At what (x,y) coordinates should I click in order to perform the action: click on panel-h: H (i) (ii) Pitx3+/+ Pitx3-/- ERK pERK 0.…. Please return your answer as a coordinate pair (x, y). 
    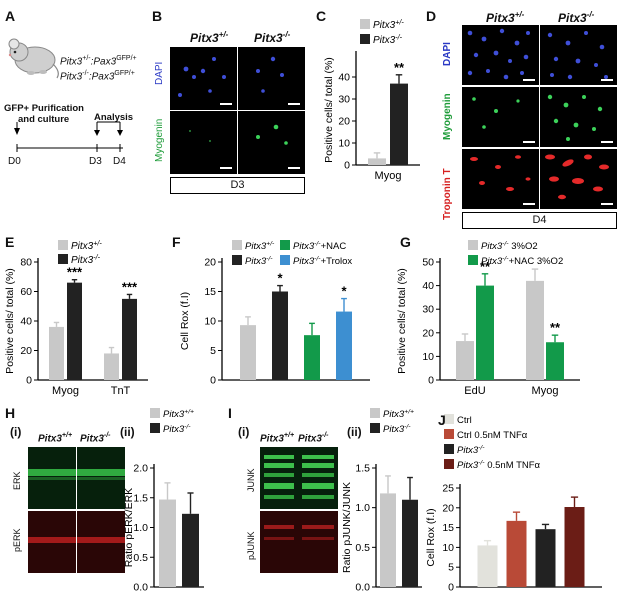
    Looking at the image, I should click on (106, 503).